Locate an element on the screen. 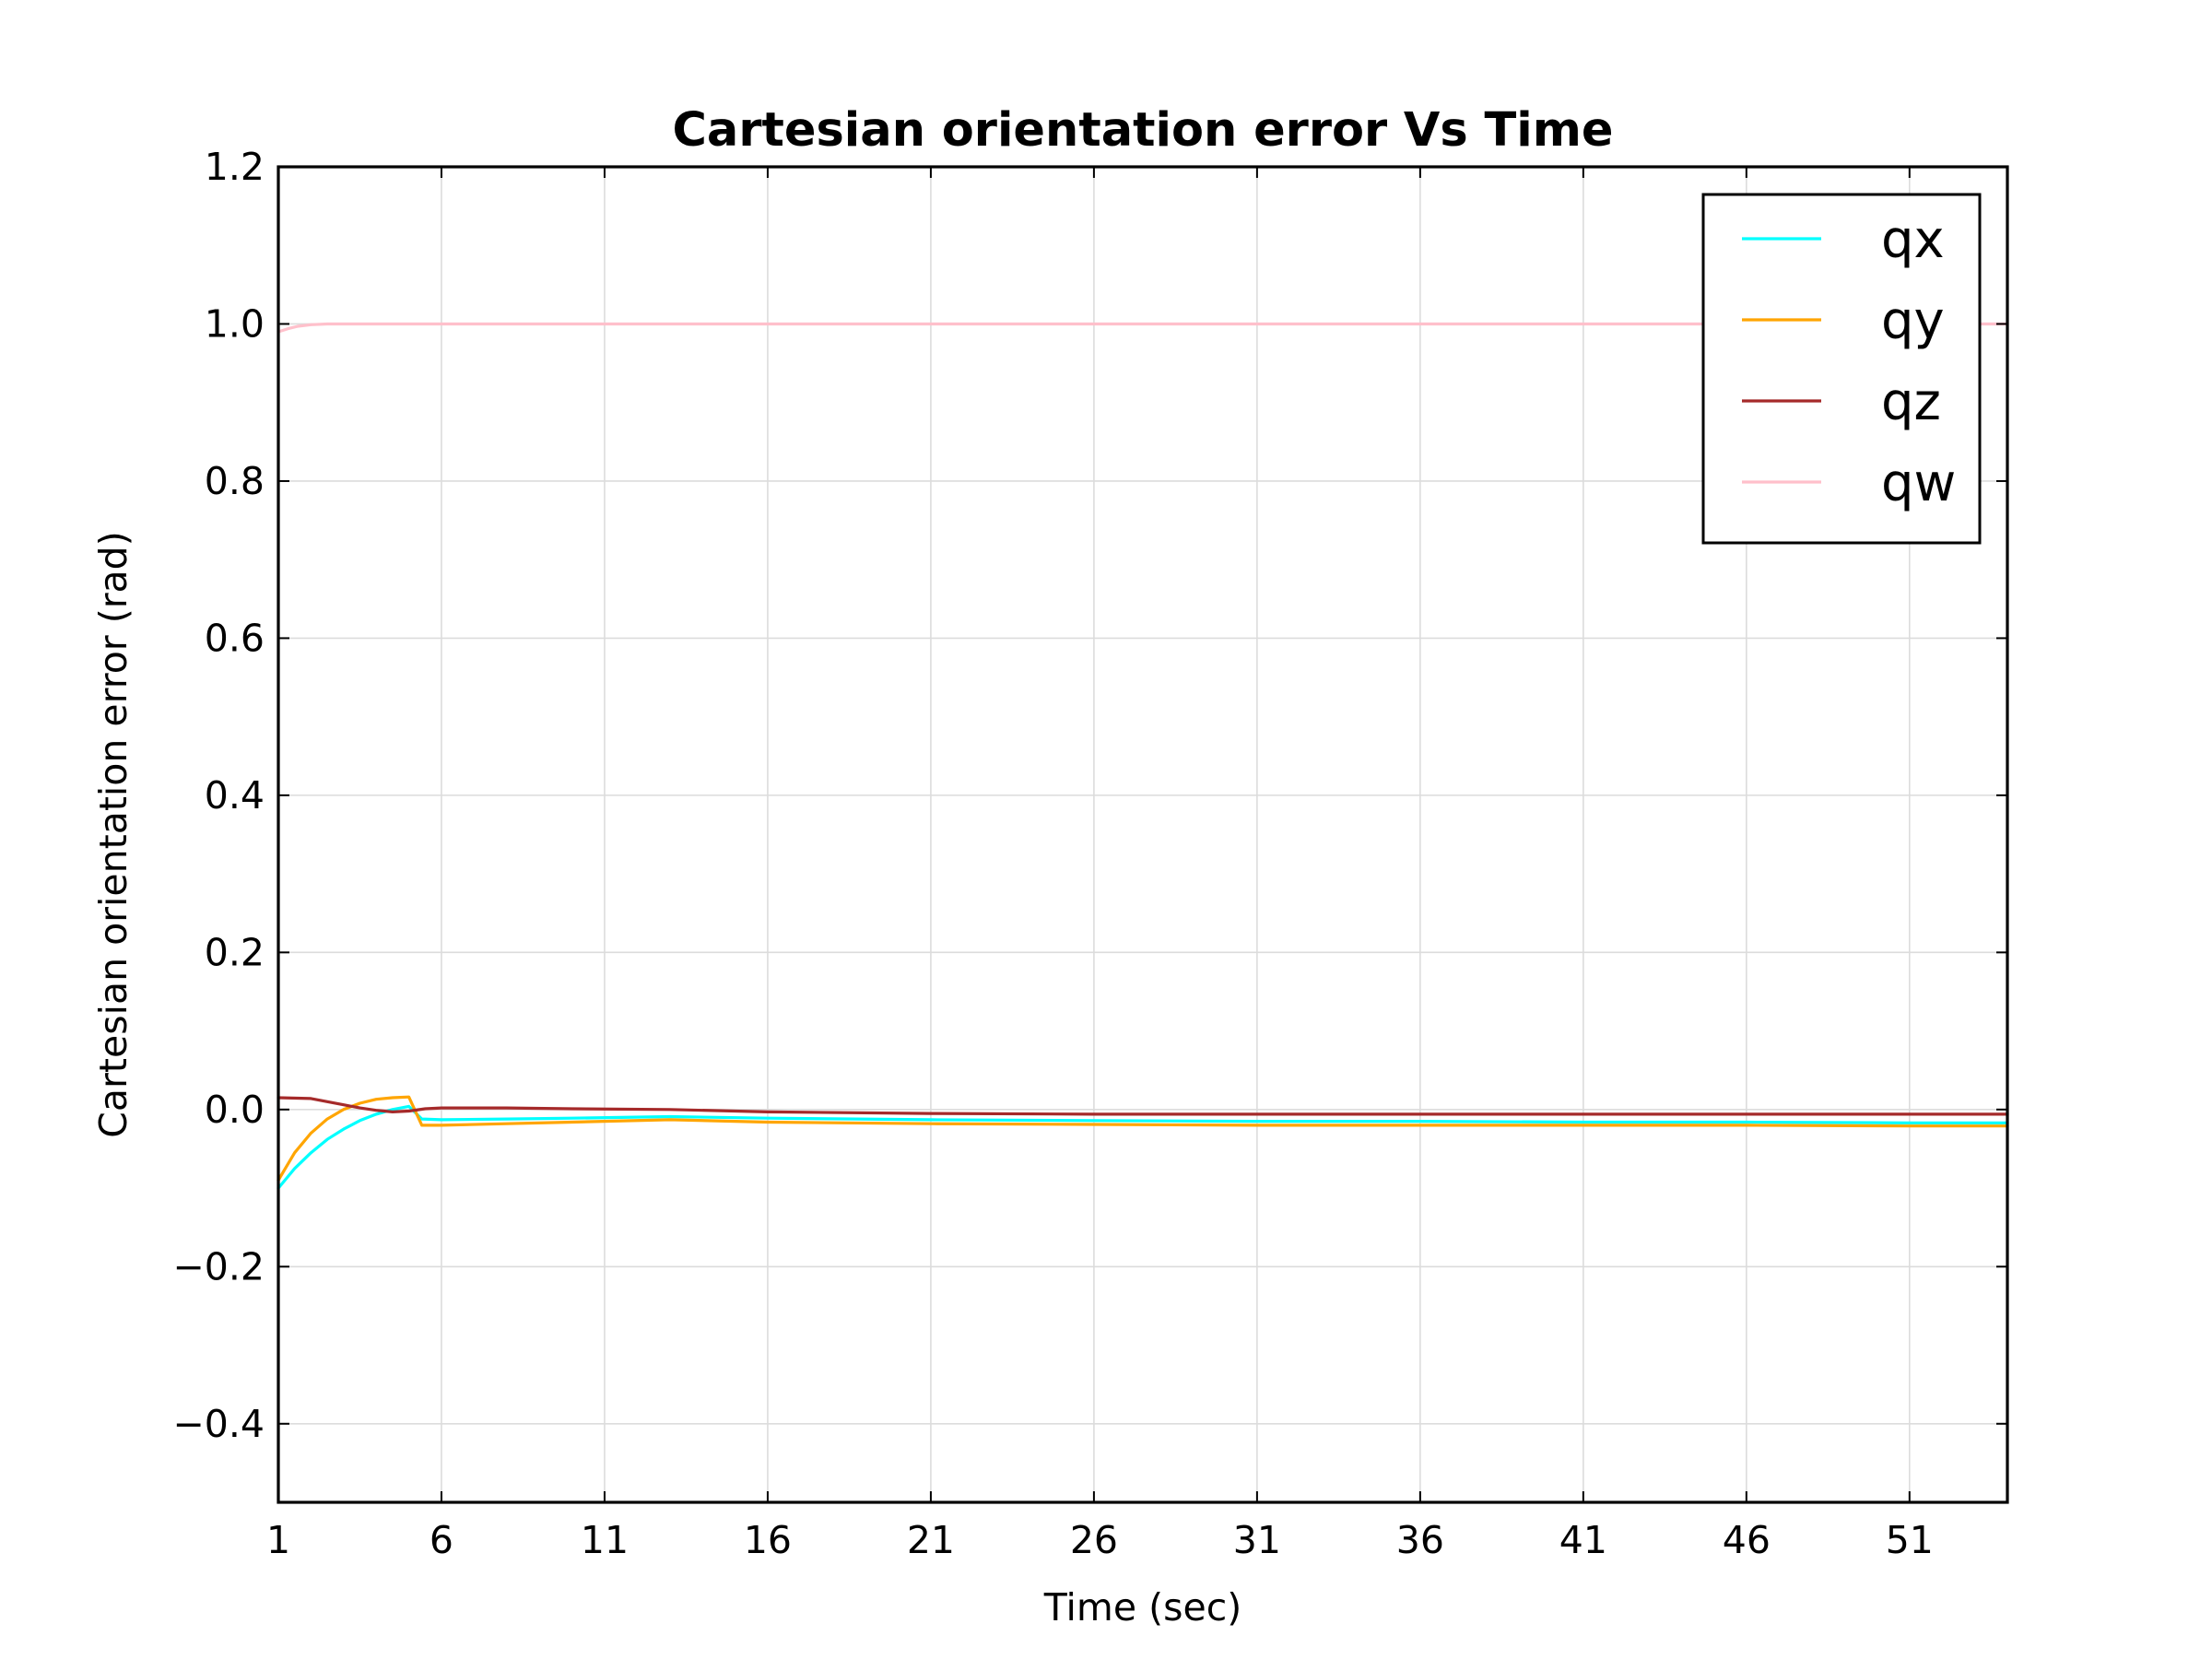 The width and height of the screenshot is (2212, 1659). y-tick-label: −0.4 is located at coordinates (218, 1424).